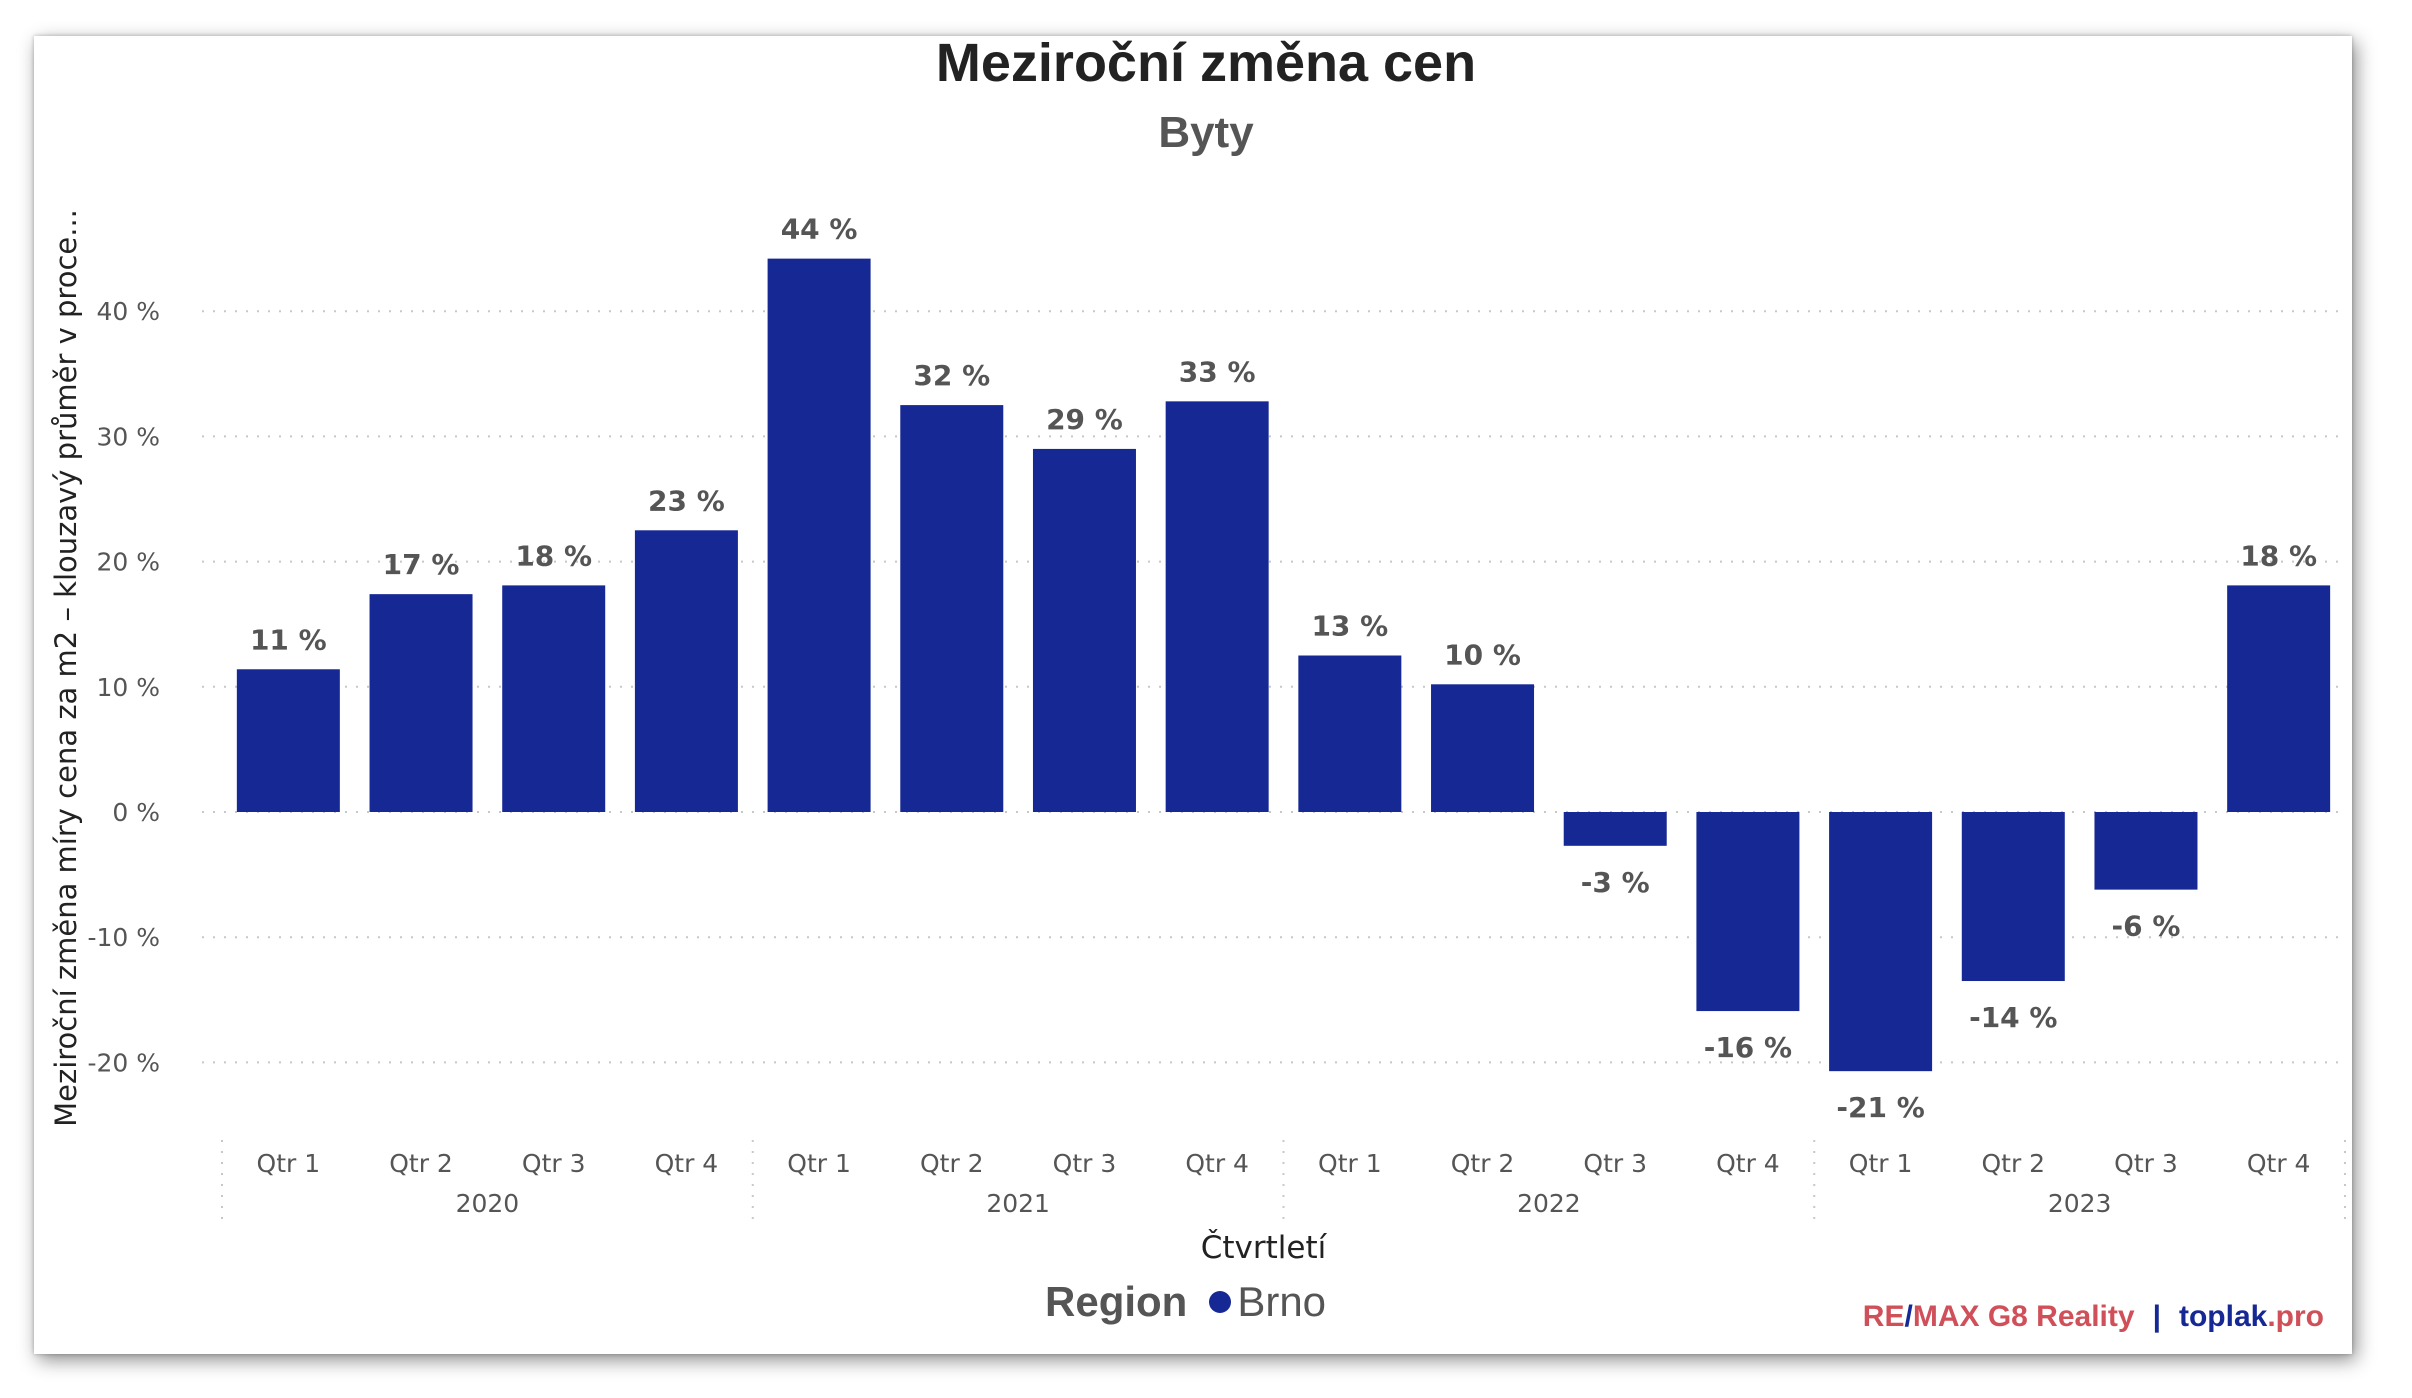 This screenshot has height=1398, width=2412. I want to click on year-label: 2021, so click(1018, 1203).